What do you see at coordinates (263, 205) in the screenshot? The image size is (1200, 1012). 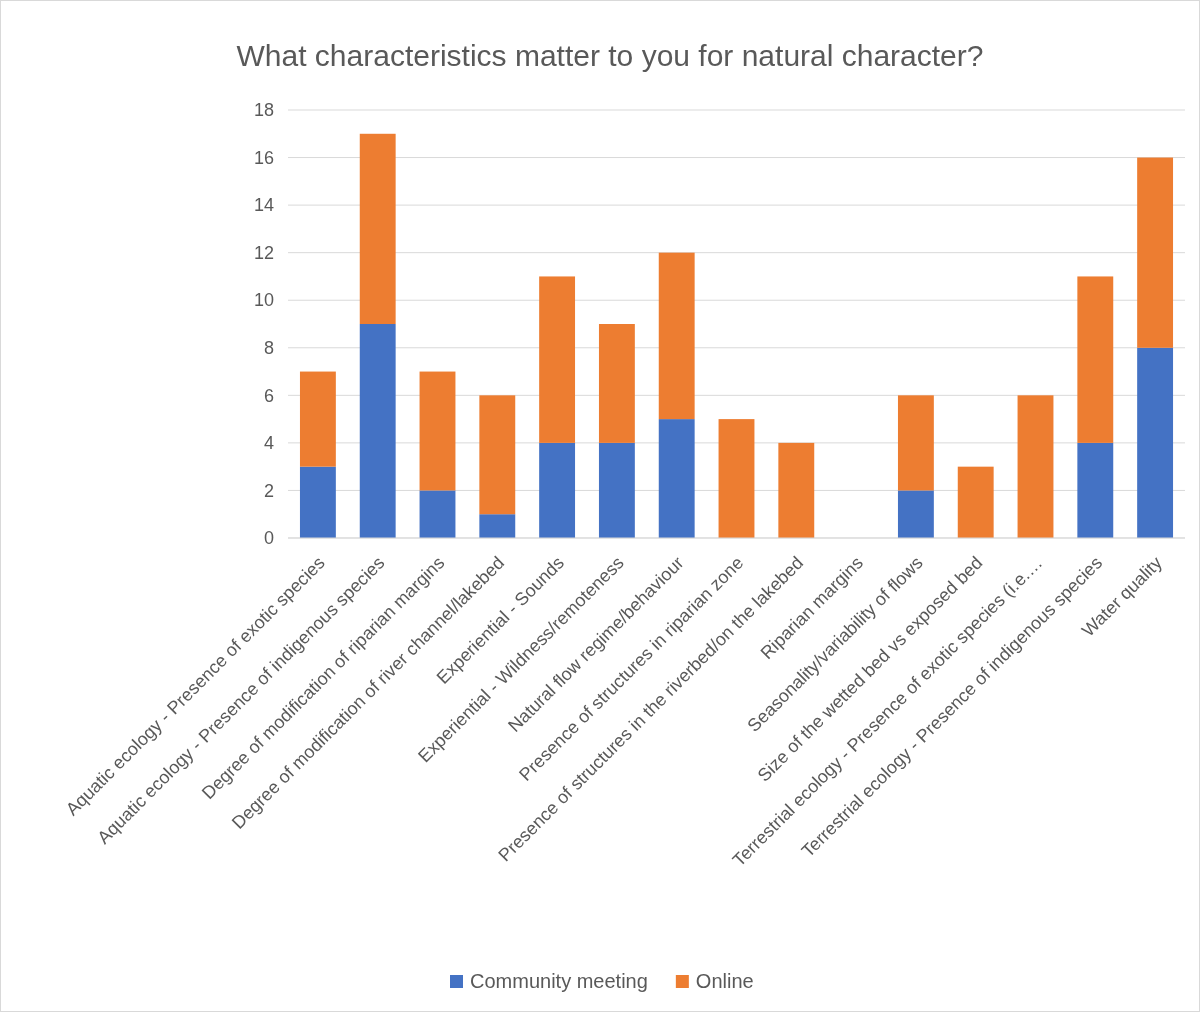 I see `y-tick-label: 14` at bounding box center [263, 205].